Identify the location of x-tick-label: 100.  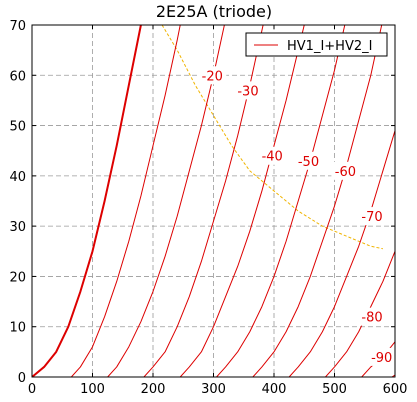
(92, 389).